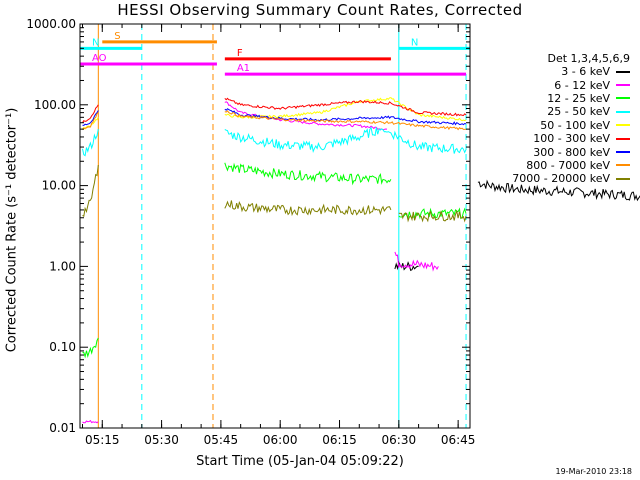  I want to click on legend-entry: 7000 - 20000 keV, so click(558, 178).